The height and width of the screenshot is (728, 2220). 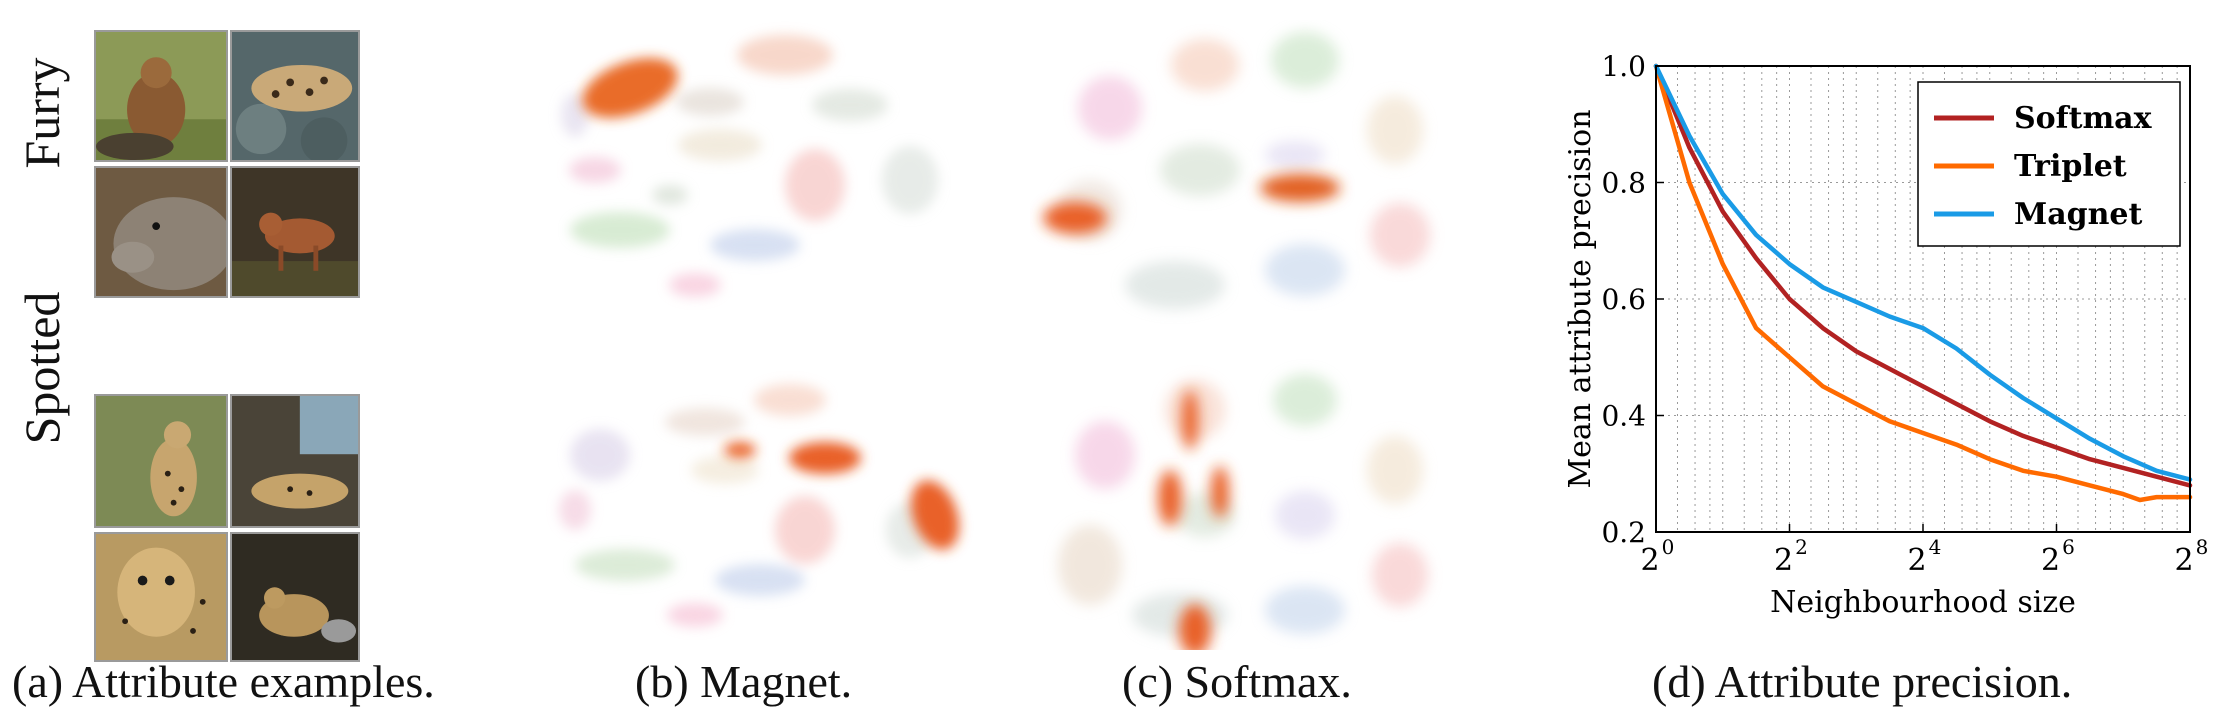 What do you see at coordinates (295, 232) in the screenshot?
I see `furry-photo-dhole` at bounding box center [295, 232].